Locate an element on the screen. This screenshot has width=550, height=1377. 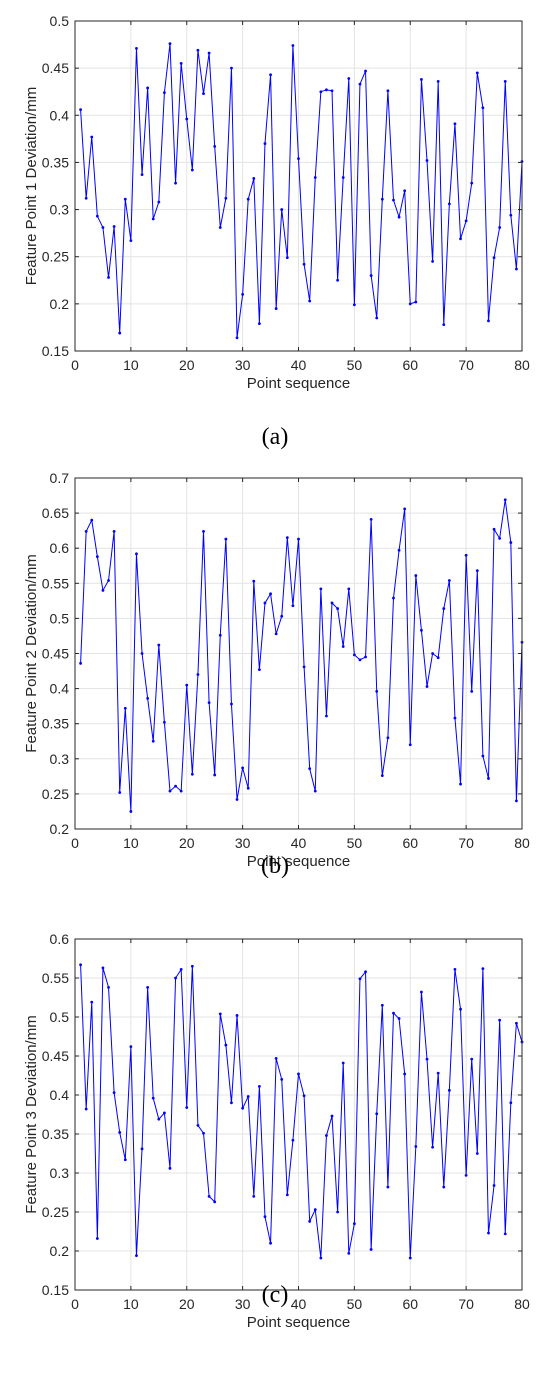
y-tick-label-b: 0.35 is located at coordinates (55, 724).